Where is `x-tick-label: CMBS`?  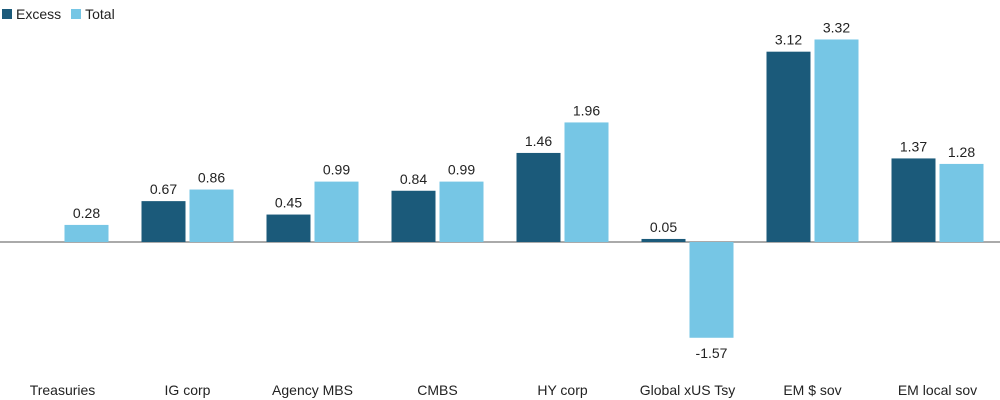
x-tick-label: CMBS is located at coordinates (437, 390).